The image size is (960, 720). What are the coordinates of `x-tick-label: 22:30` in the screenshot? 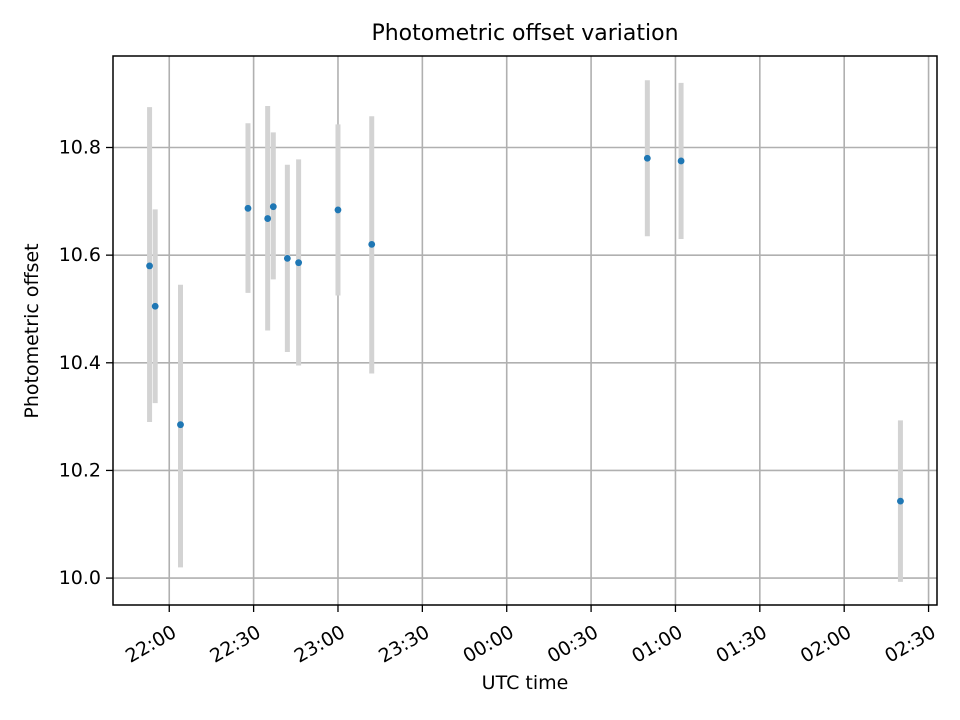 It's located at (235, 644).